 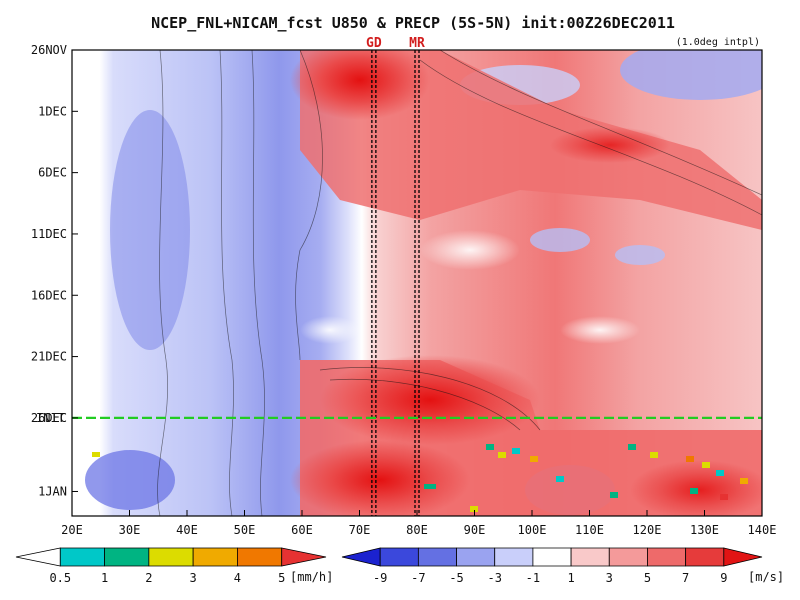 What do you see at coordinates (495, 578) in the screenshot?
I see `u850-colorbar-label: -3` at bounding box center [495, 578].